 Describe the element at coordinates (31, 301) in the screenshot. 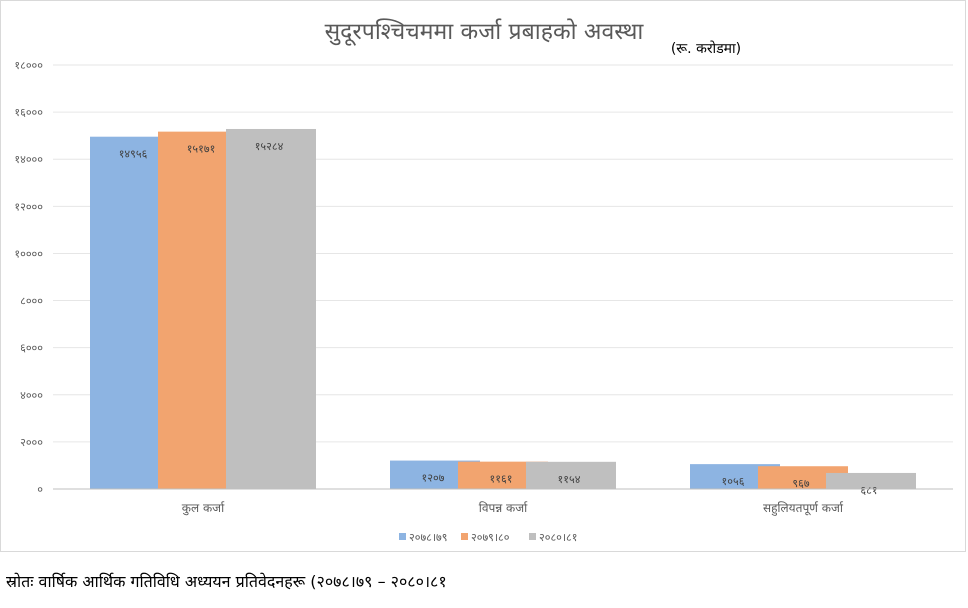

I see `y-tick-label: ८०००` at that location.